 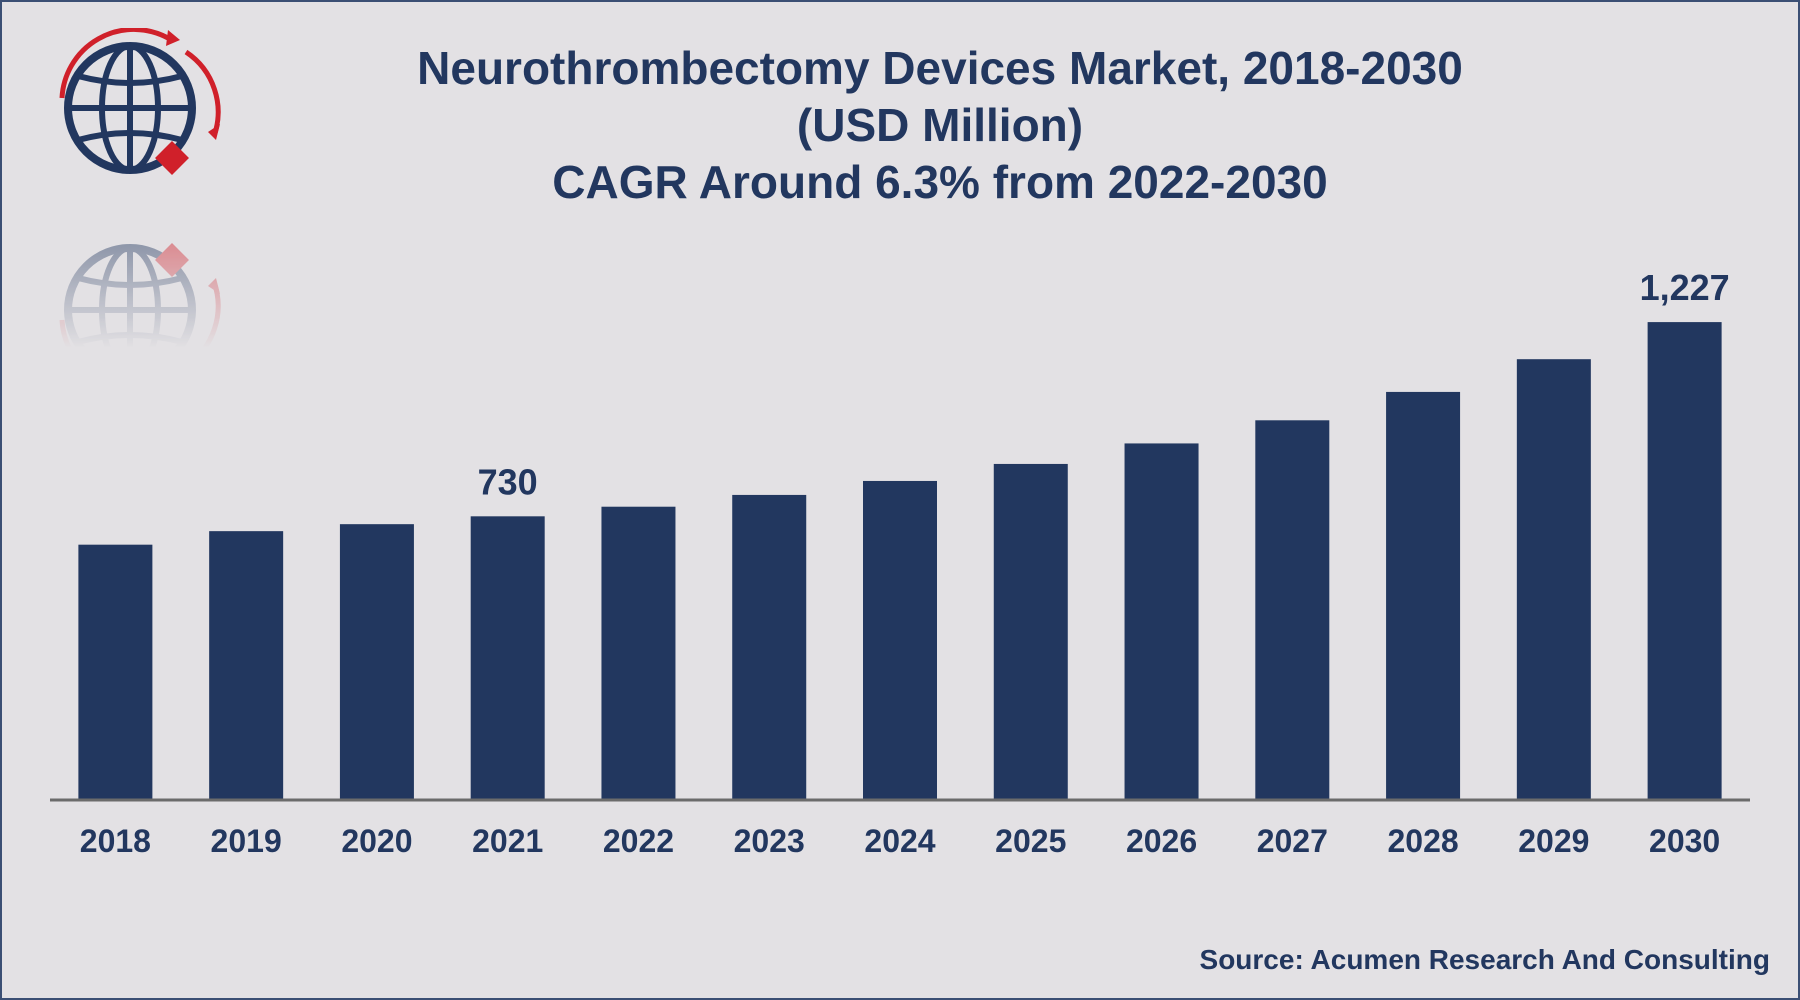 I want to click on bar-2018, so click(x=115, y=672).